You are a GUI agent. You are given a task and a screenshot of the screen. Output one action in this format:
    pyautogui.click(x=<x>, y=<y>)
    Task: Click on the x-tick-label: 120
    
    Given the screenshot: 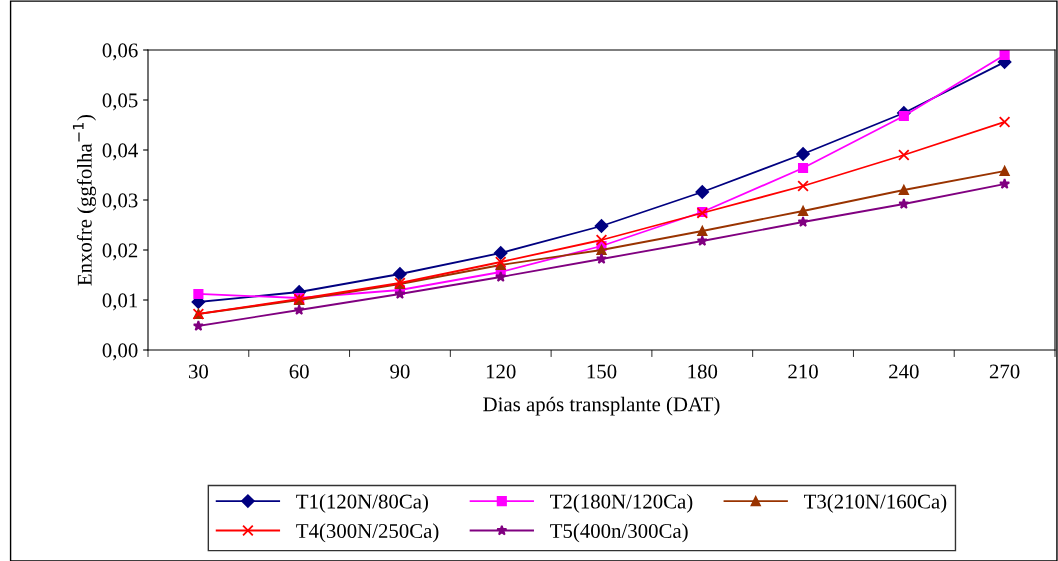 What is the action you would take?
    pyautogui.click(x=501, y=371)
    